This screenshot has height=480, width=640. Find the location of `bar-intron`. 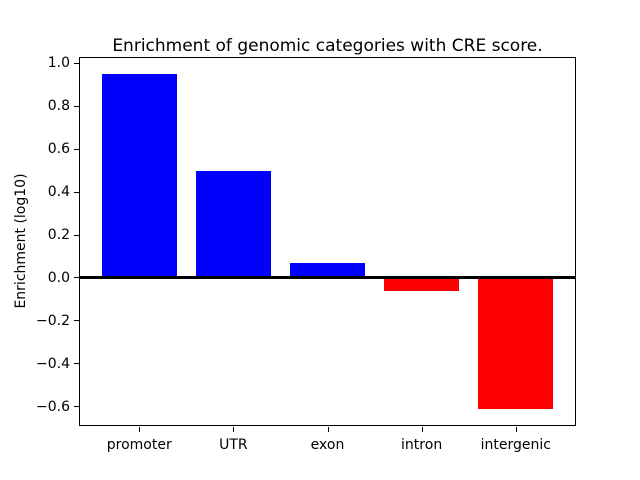

bar-intron is located at coordinates (421, 284).